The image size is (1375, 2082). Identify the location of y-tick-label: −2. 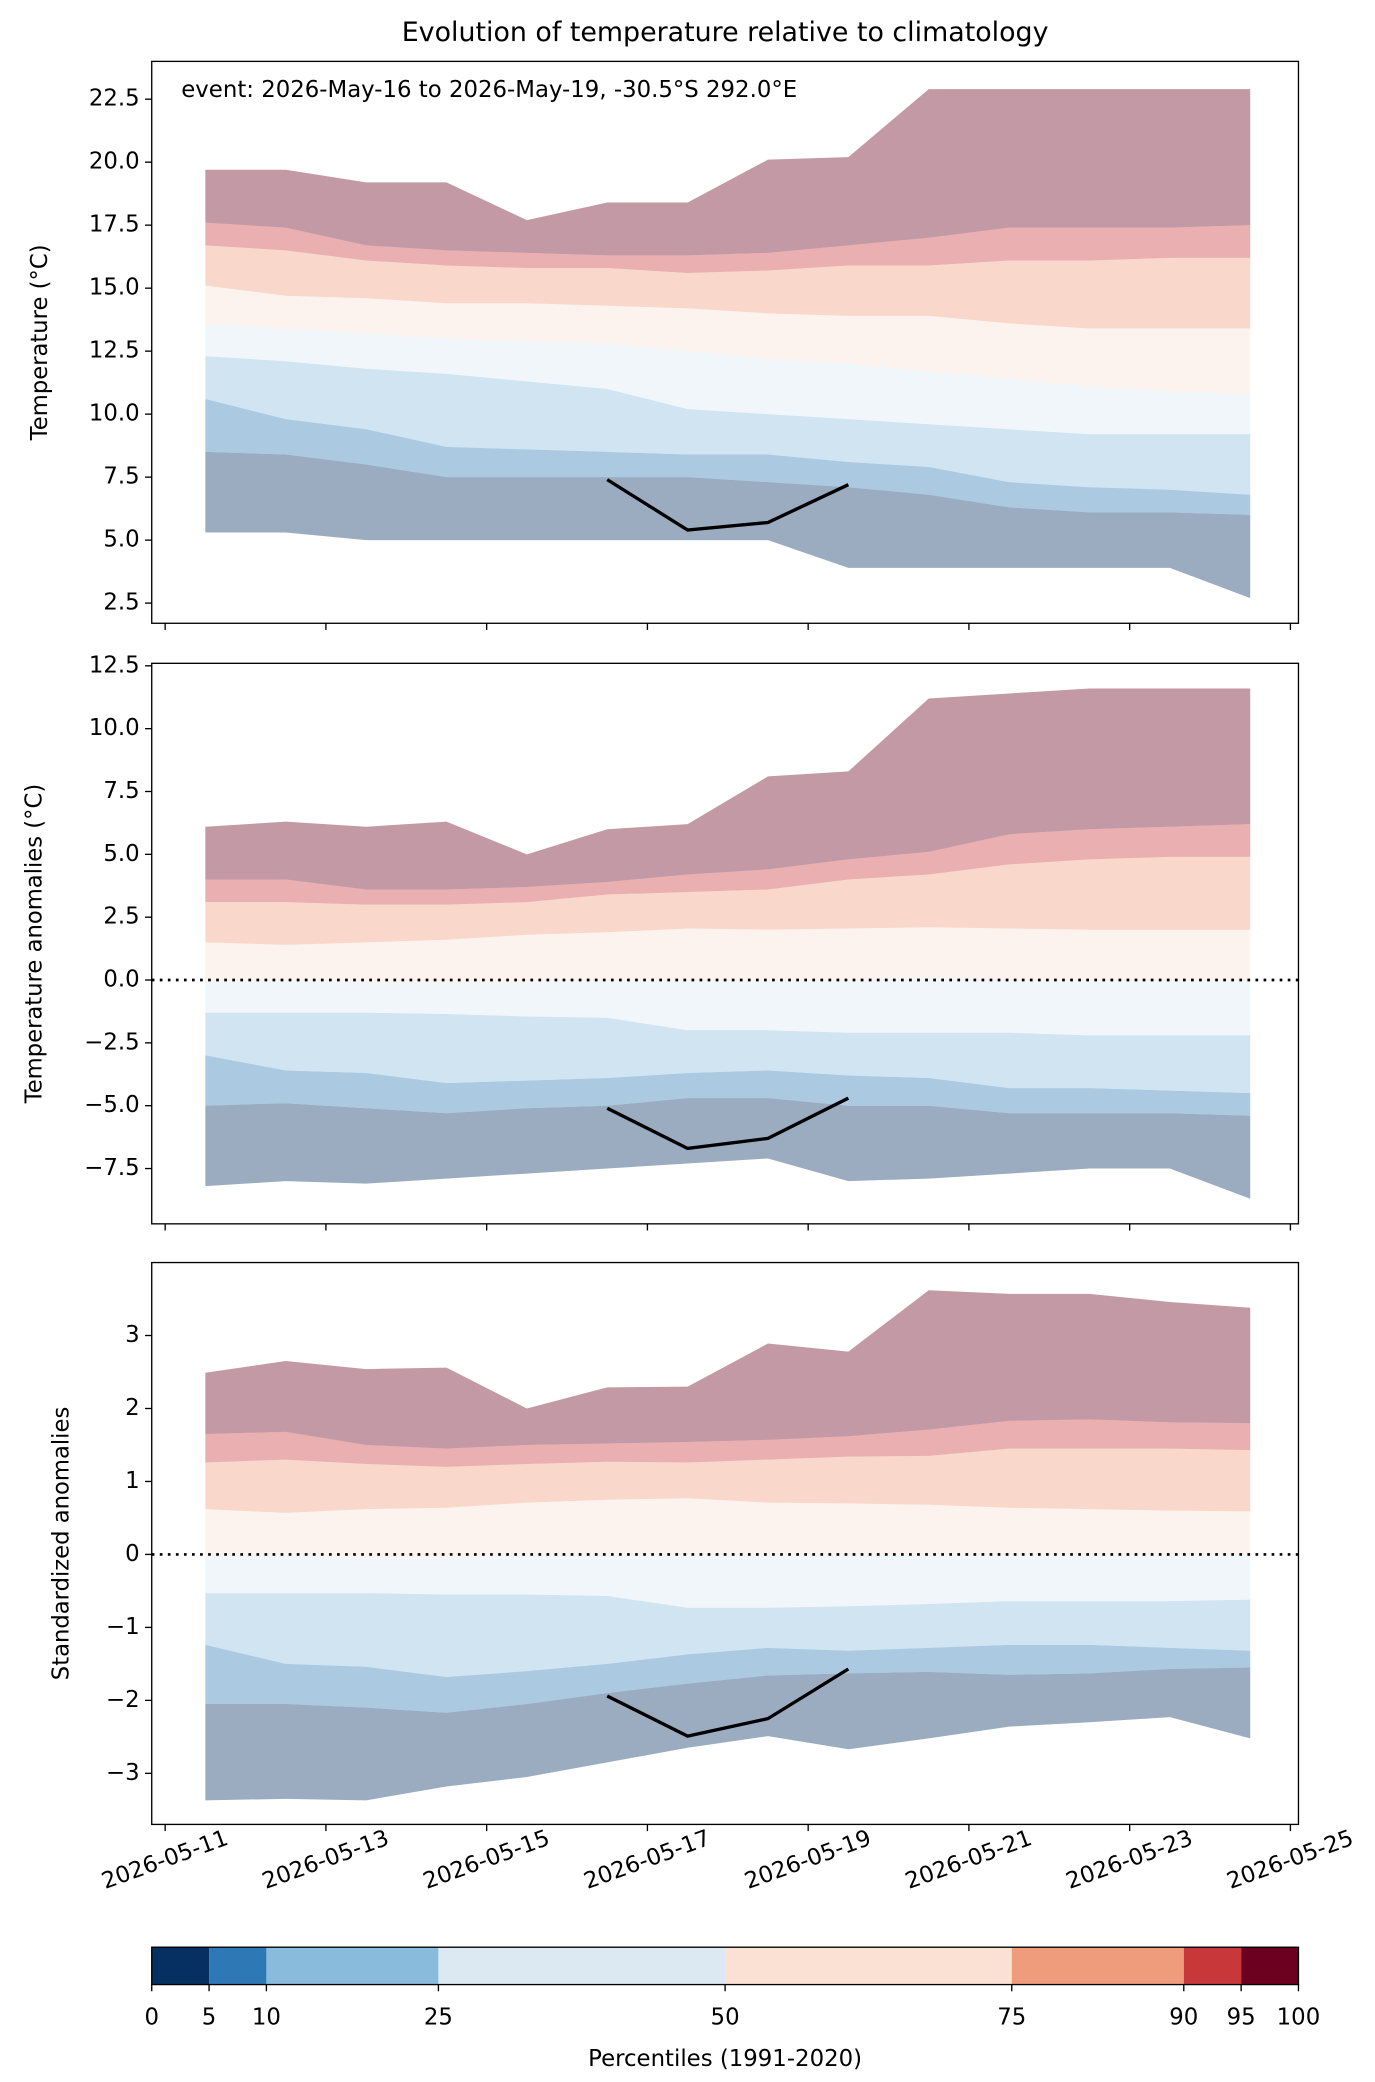
(123, 1700).